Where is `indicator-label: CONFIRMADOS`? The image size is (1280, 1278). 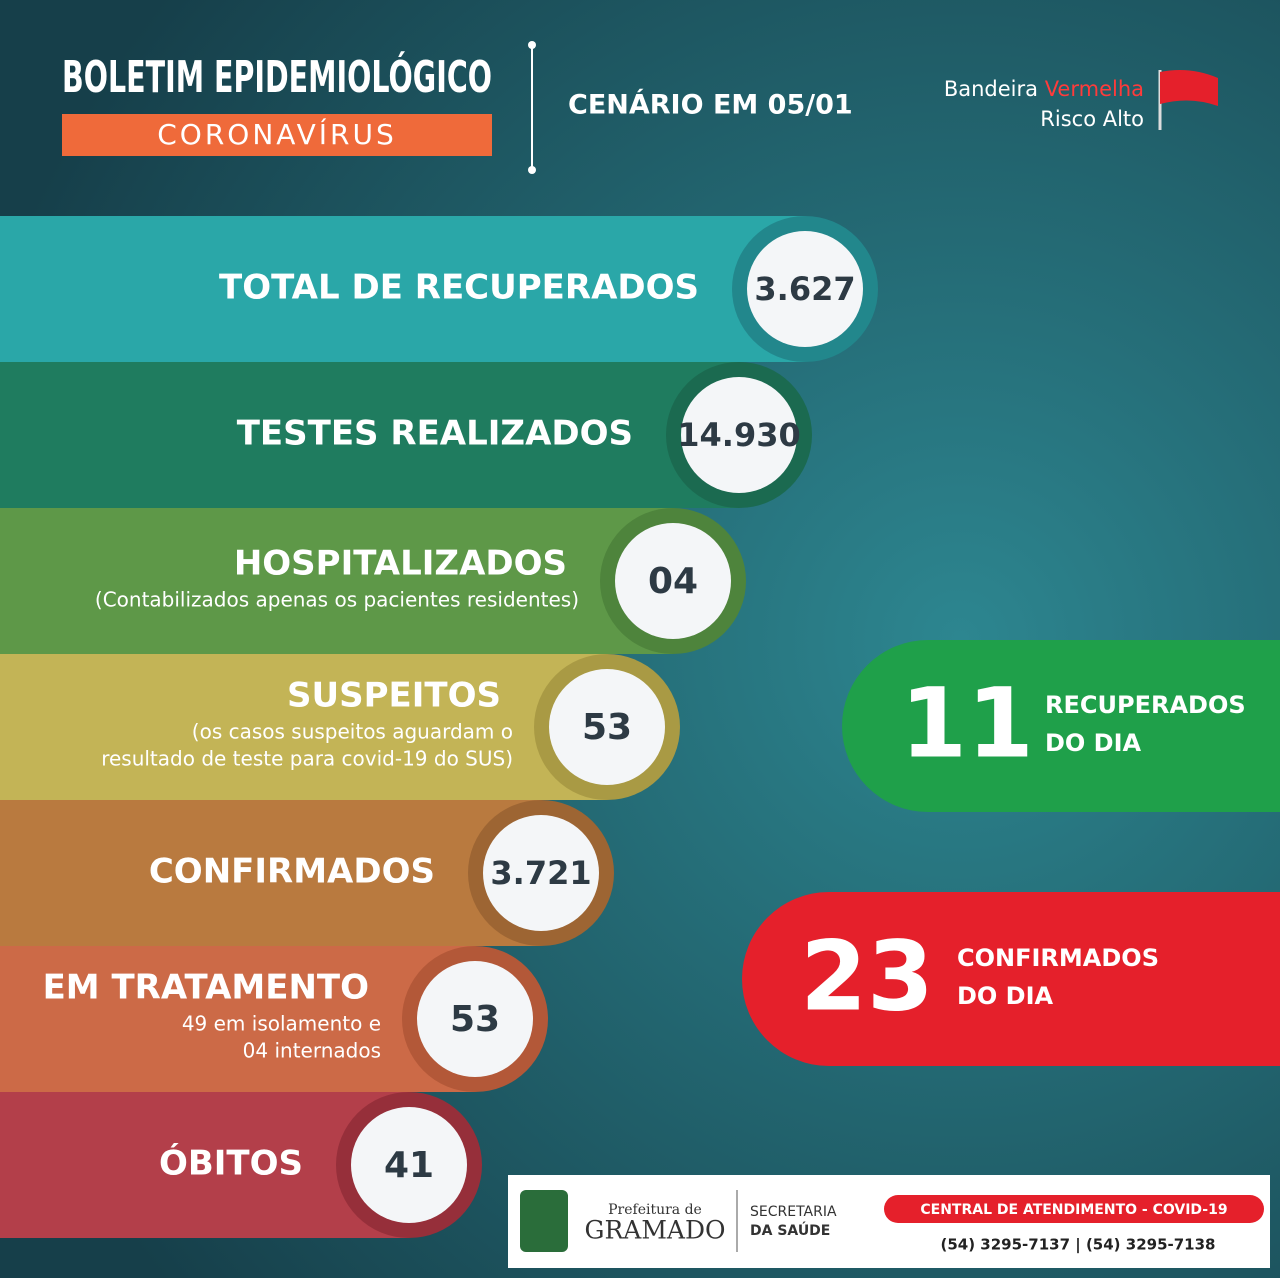 indicator-label: CONFIRMADOS is located at coordinates (292, 872).